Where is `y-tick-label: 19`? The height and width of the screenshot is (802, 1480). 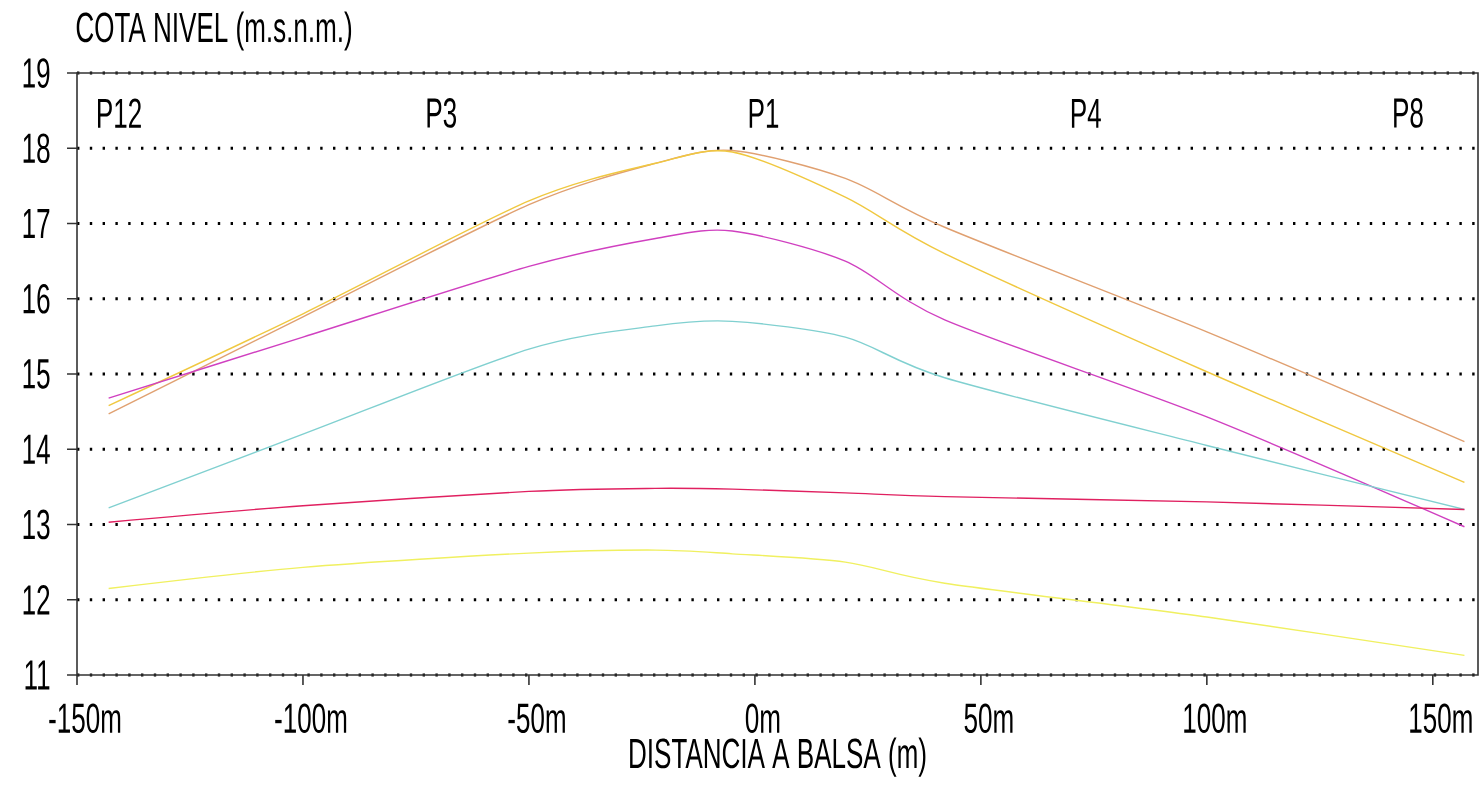
y-tick-label: 19 is located at coordinates (36, 73).